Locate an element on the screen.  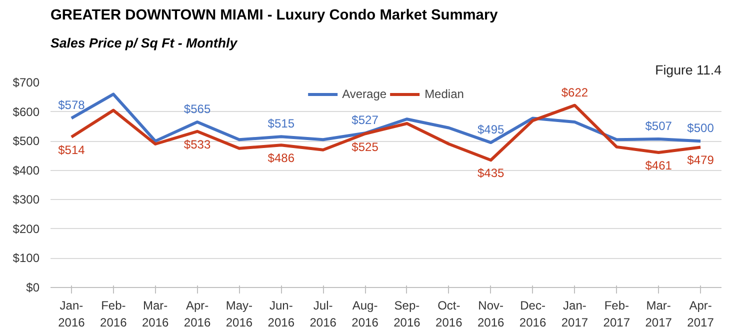
data-label: $515 is located at coordinates (281, 123).